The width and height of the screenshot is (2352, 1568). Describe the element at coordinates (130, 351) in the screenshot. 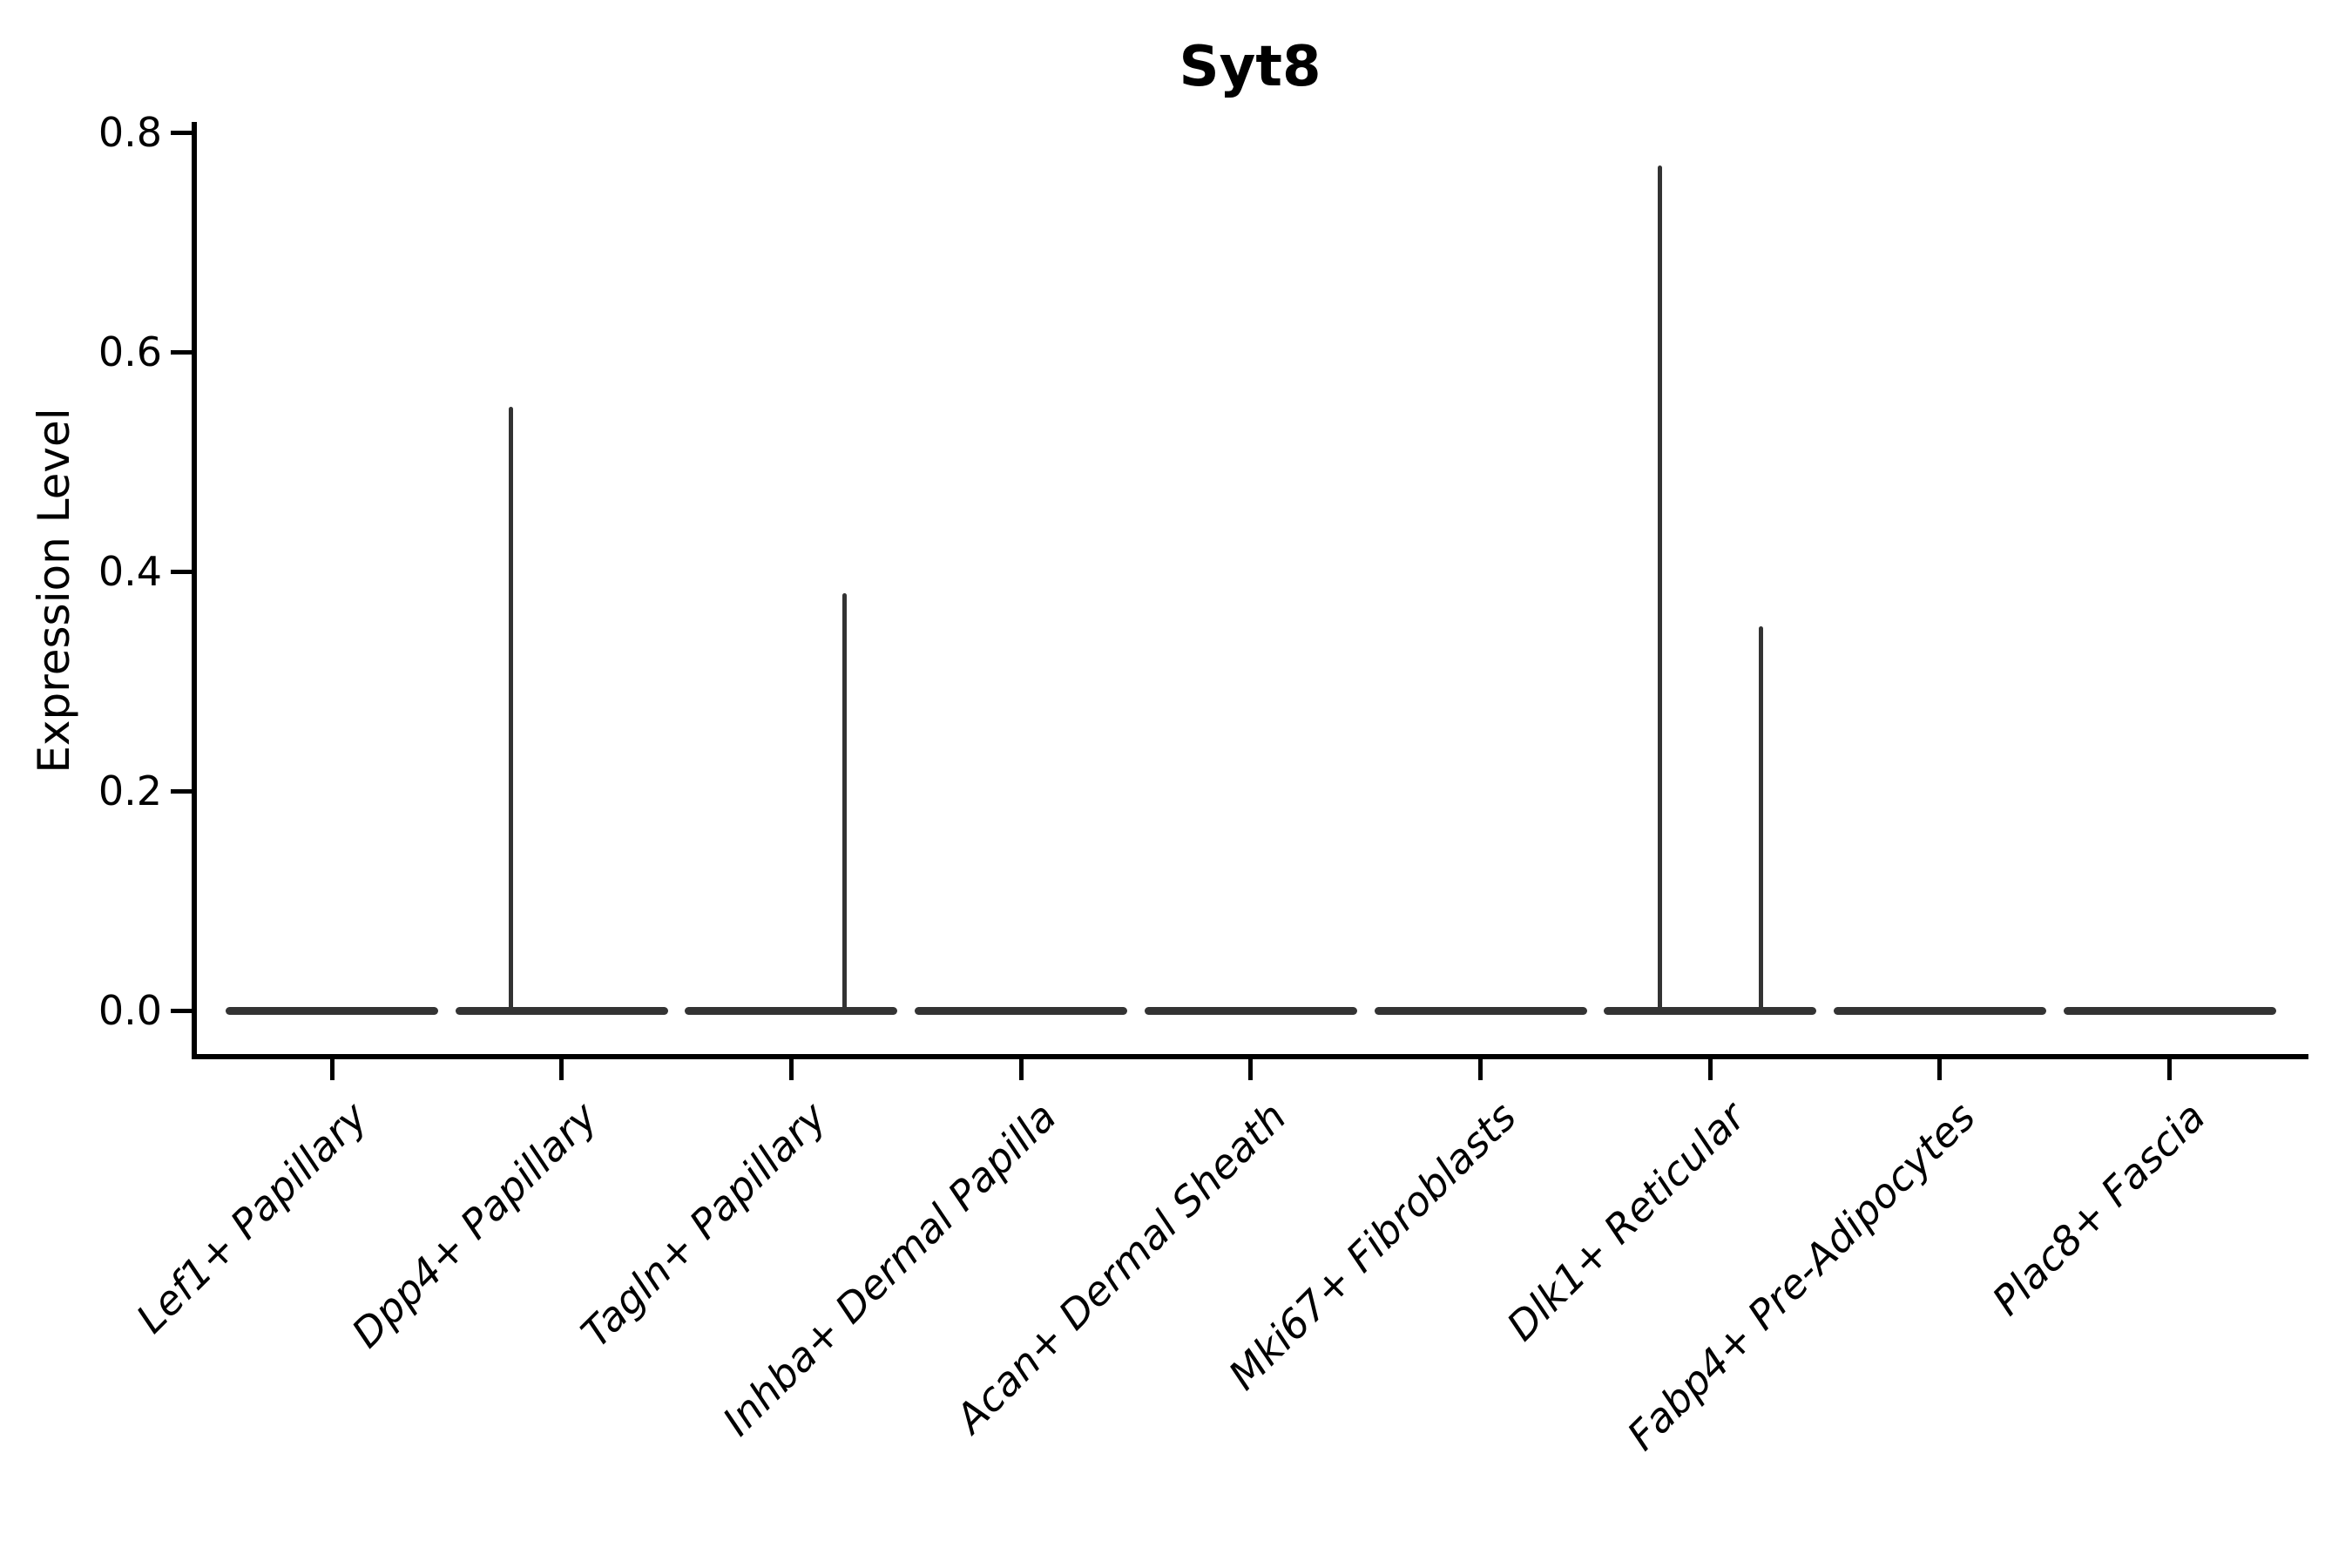

I see `y-tick-label: 0.6` at that location.